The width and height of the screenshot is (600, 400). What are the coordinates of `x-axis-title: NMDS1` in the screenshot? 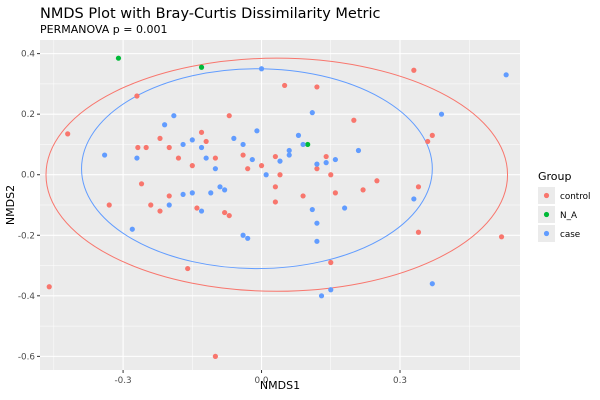 It's located at (280, 385).